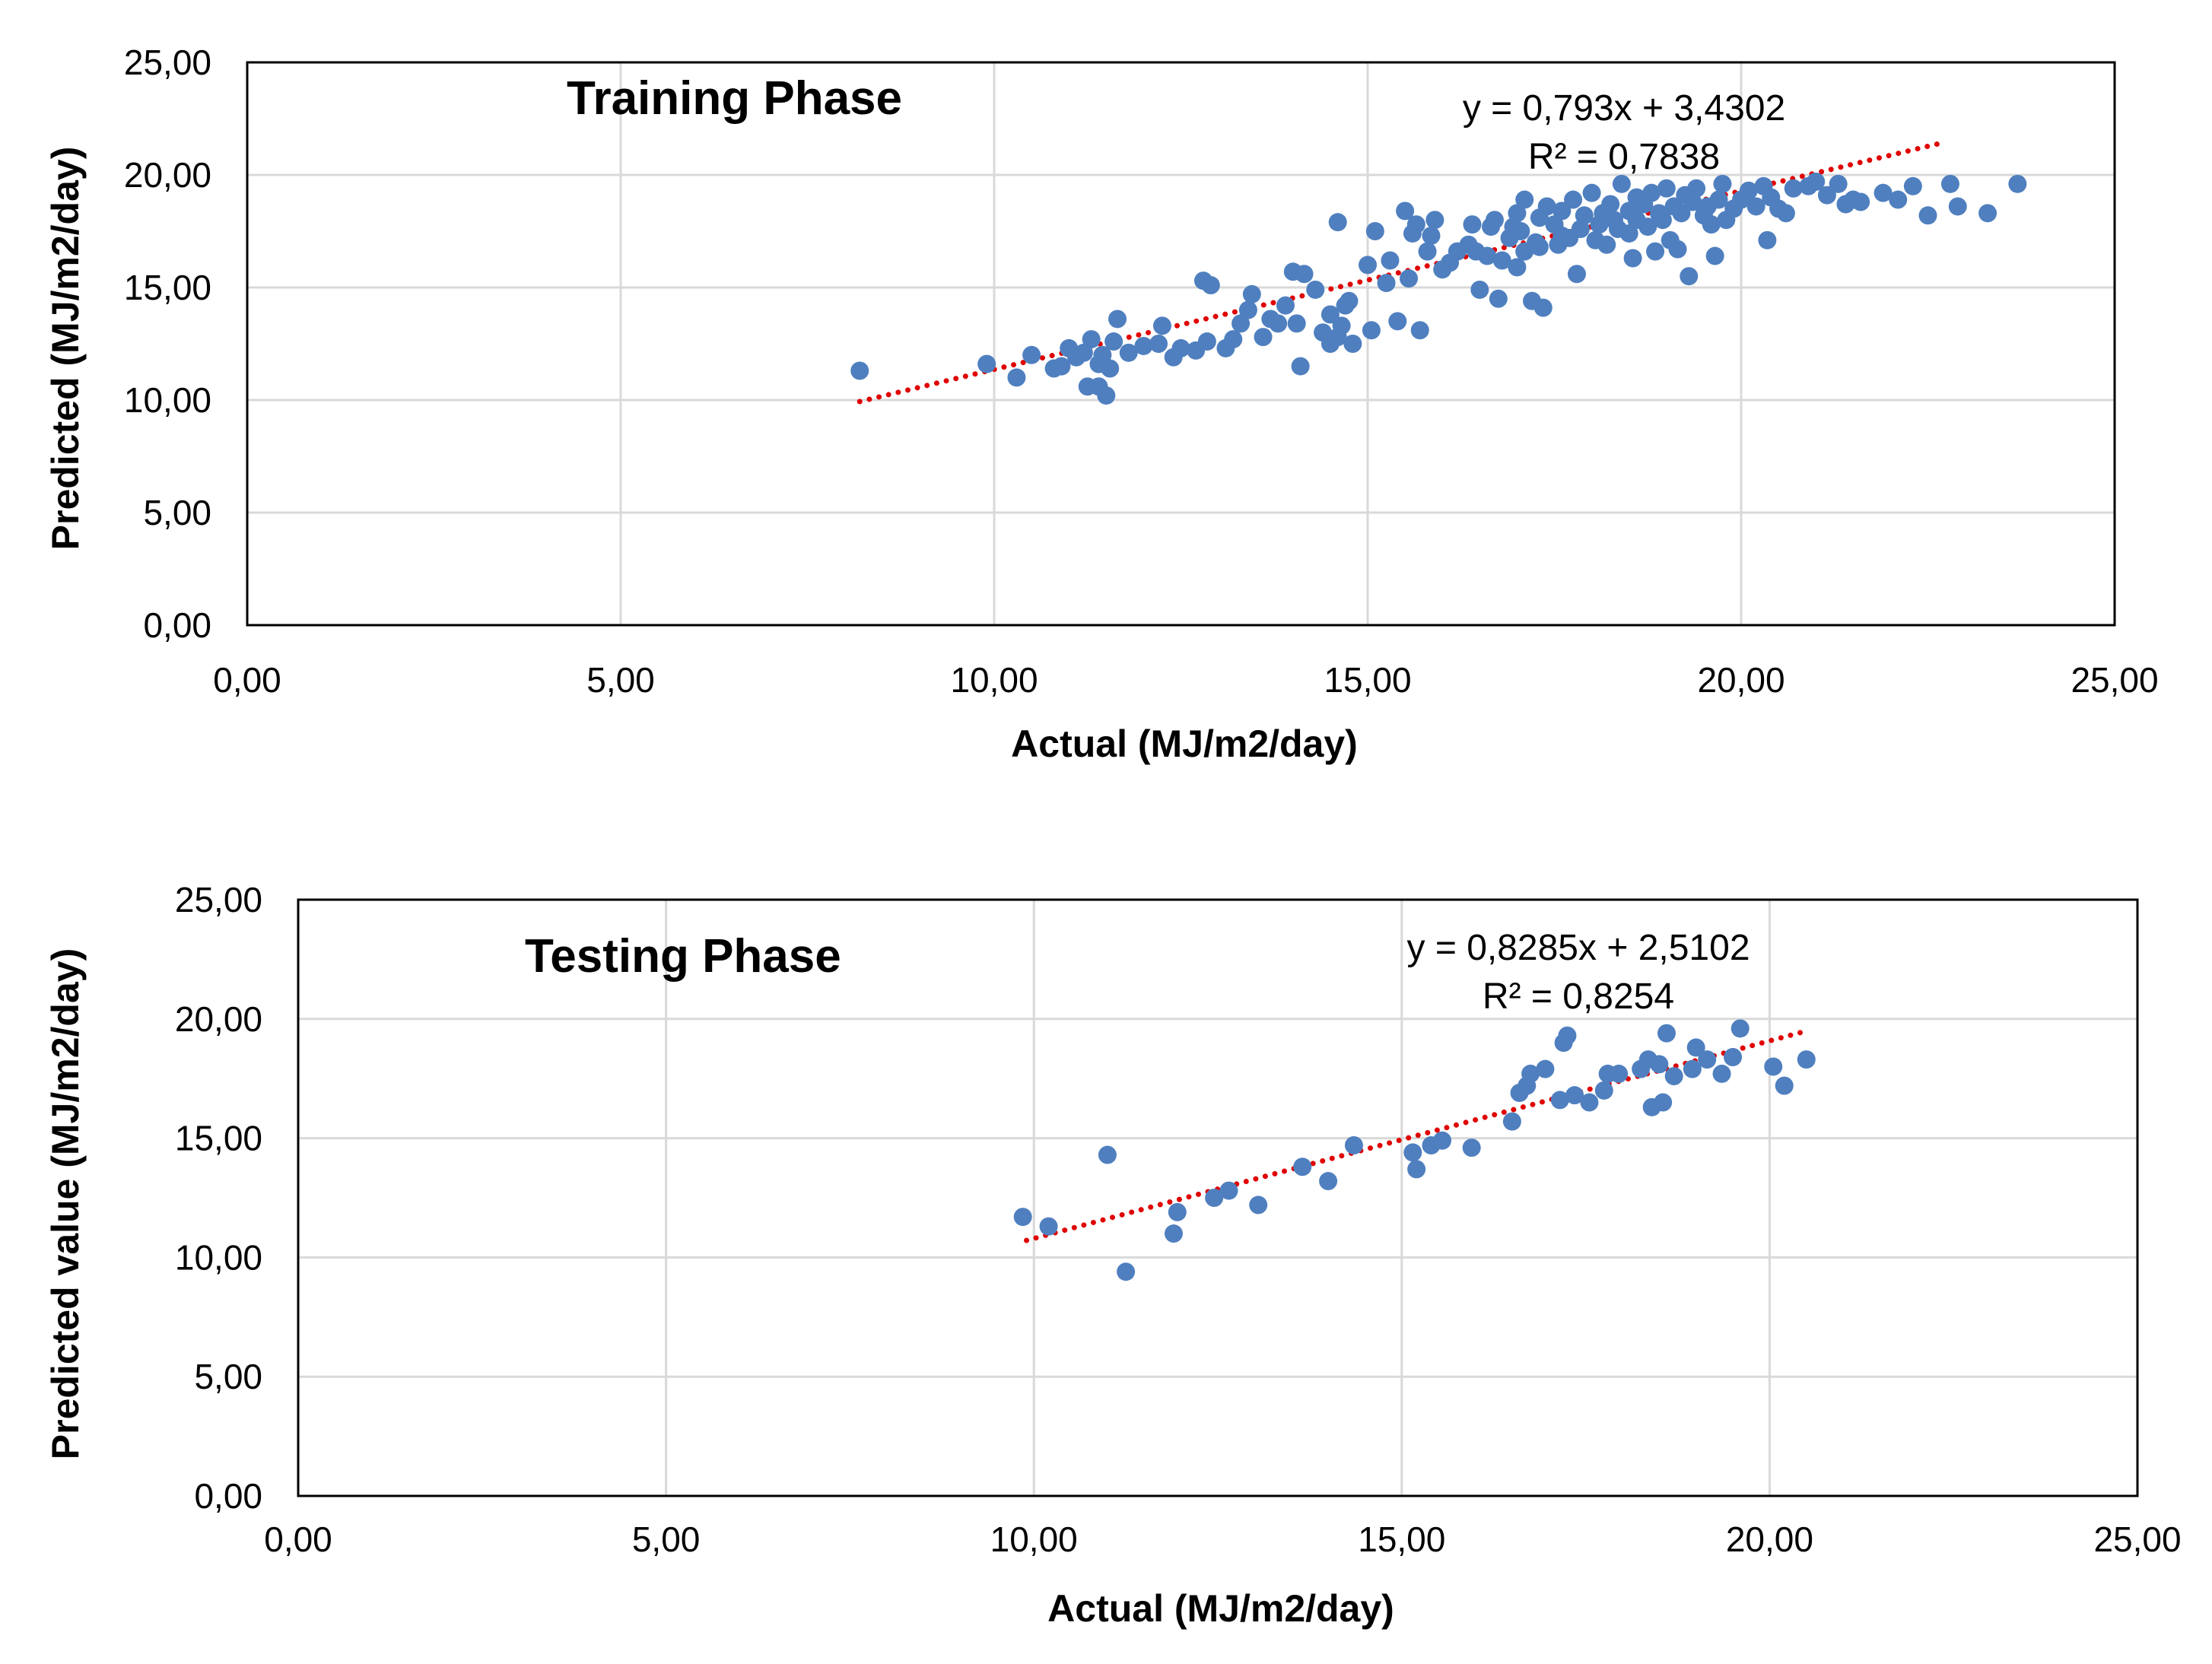 The width and height of the screenshot is (2212, 1664). What do you see at coordinates (168, 344) in the screenshot?
I see `training-y-ticks: 0,00 5,00 10,00 15,00 20,00 25,00` at bounding box center [168, 344].